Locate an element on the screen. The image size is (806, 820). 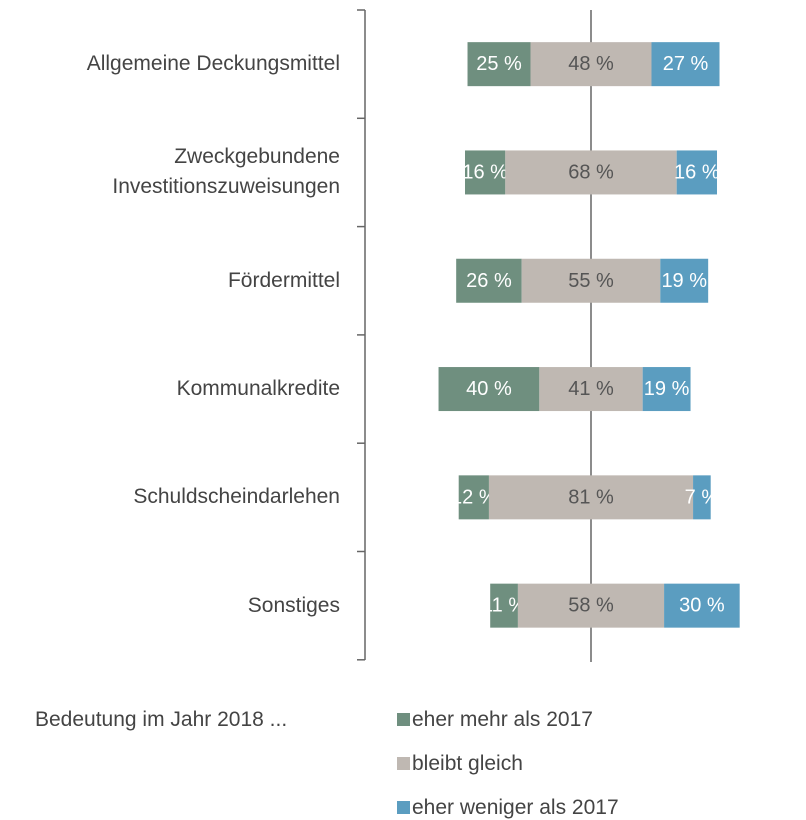
value-label: 55 % is located at coordinates (591, 281).